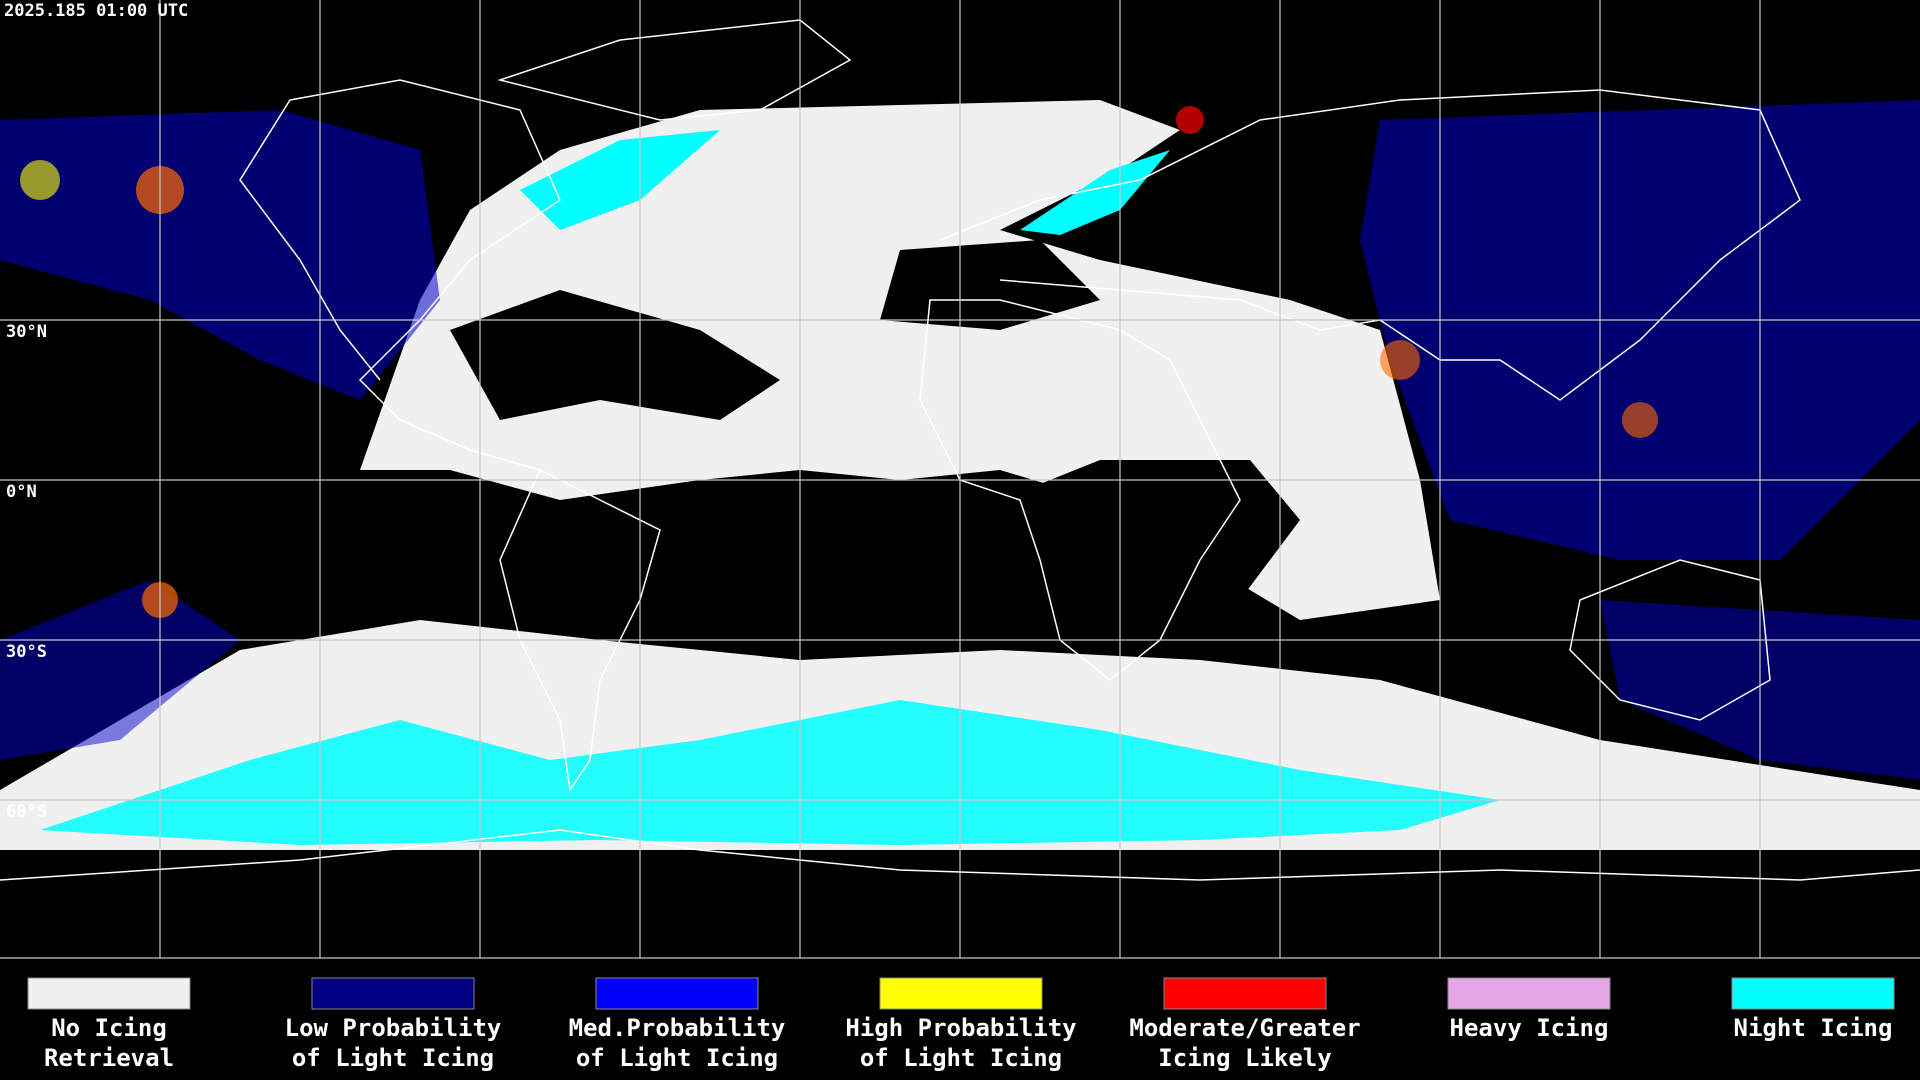 The width and height of the screenshot is (1920, 1080). Describe the element at coordinates (393, 1028) in the screenshot. I see `legend-label: Low Probability` at that location.